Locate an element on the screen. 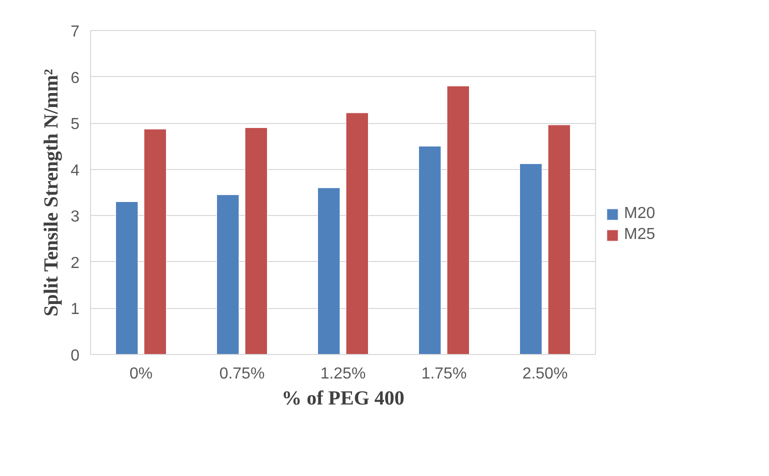 This screenshot has width=769, height=476. y-tick-label: 2 is located at coordinates (75, 263).